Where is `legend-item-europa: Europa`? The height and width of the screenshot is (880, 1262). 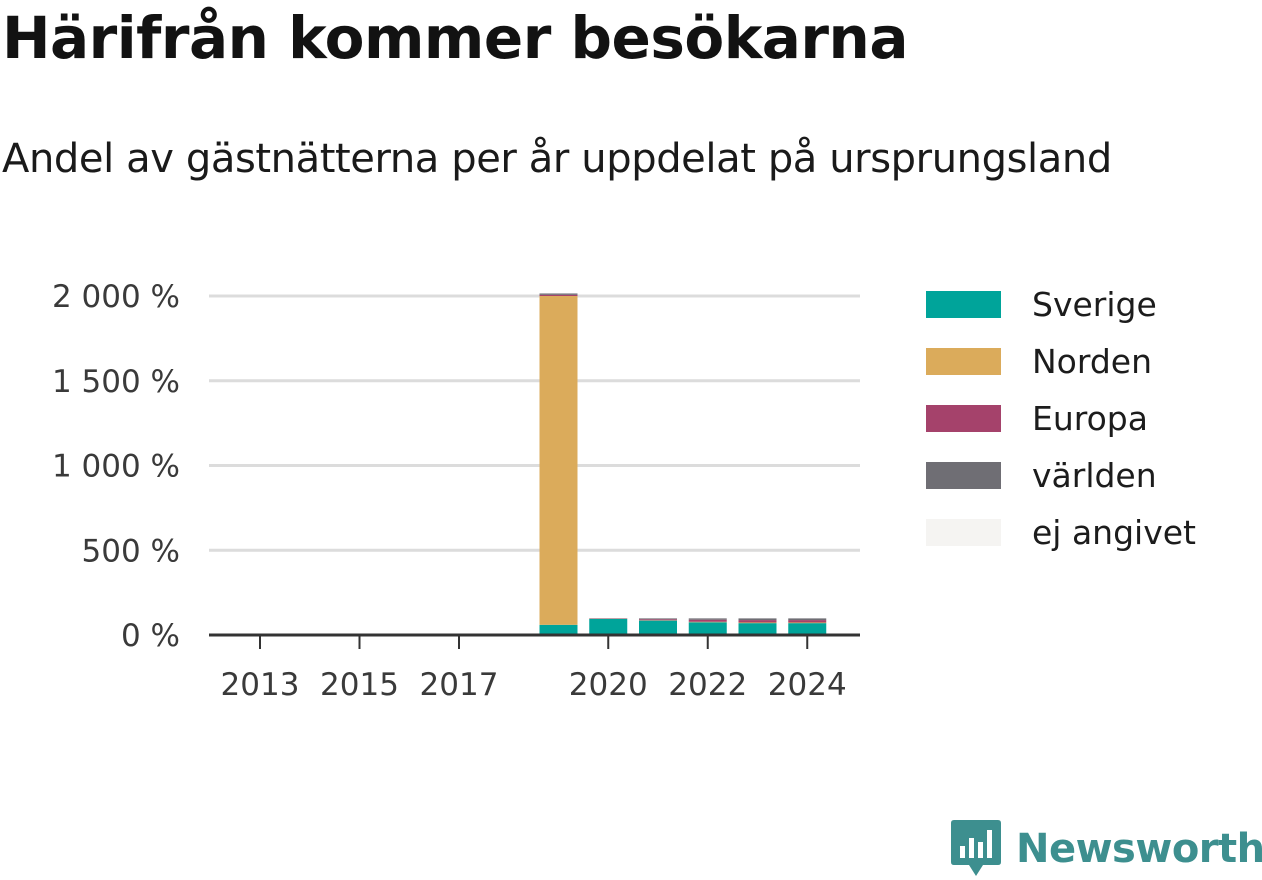
legend-item-europa: Europa is located at coordinates (1061, 418).